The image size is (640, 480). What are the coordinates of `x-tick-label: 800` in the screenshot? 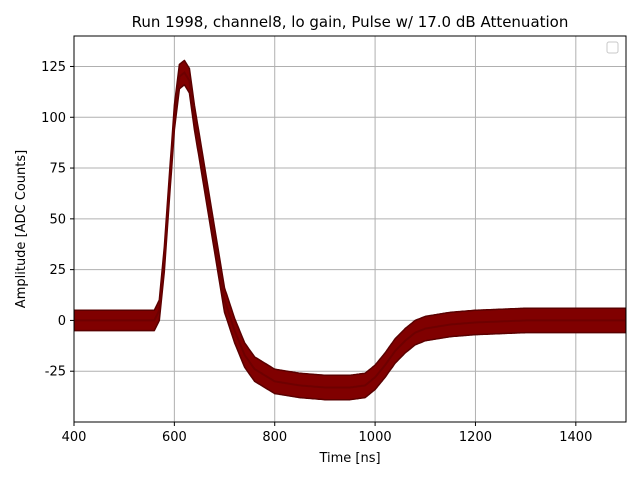 It's located at (274, 437).